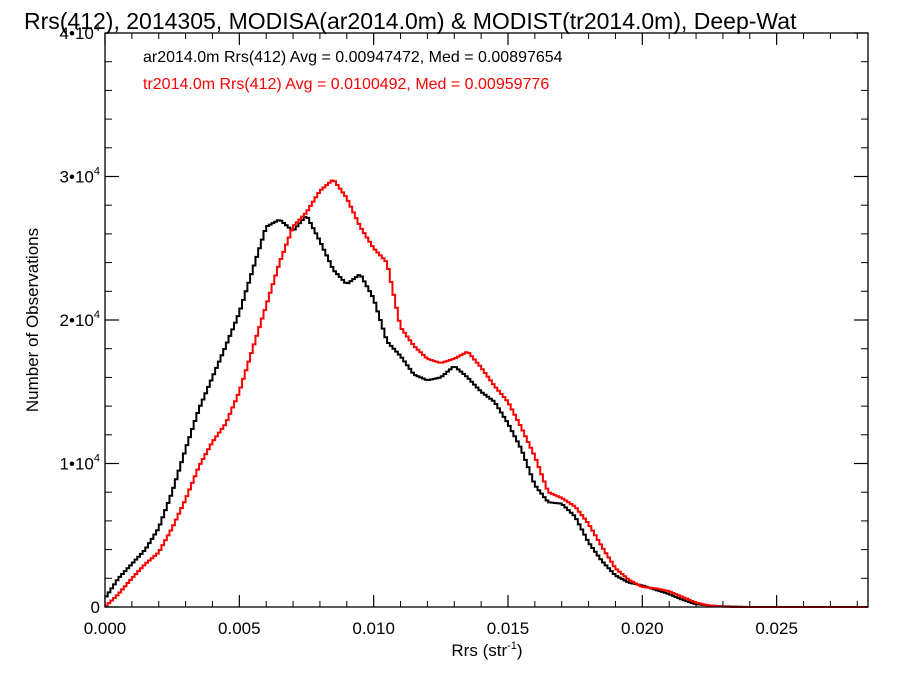  I want to click on y-tick-label: 2•104, so click(80, 319).